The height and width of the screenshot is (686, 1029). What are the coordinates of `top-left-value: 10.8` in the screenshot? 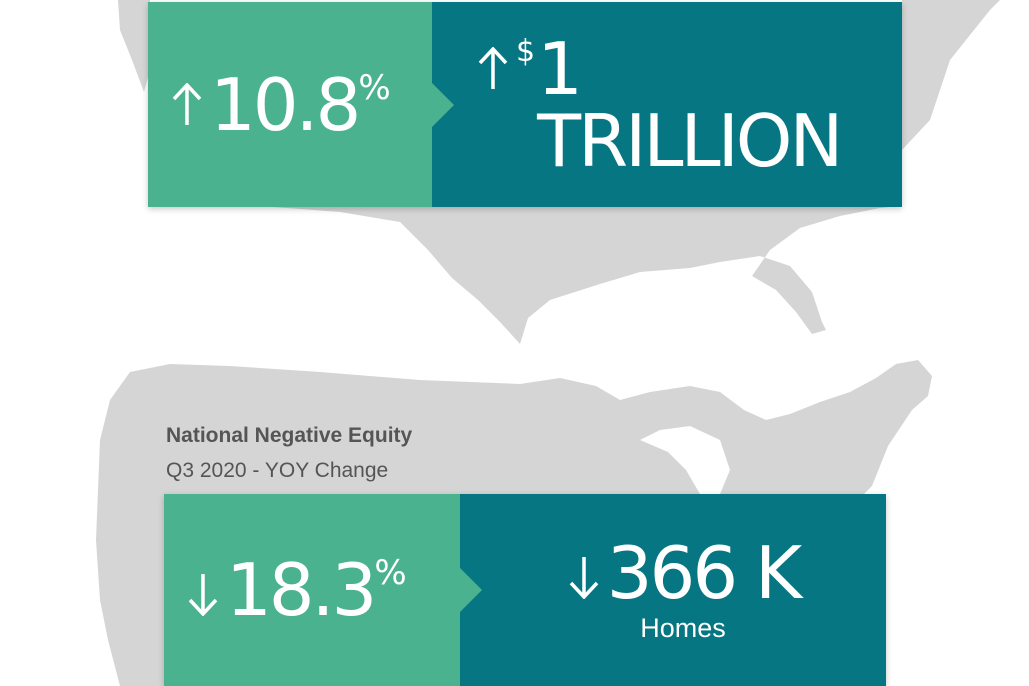 It's located at (285, 104).